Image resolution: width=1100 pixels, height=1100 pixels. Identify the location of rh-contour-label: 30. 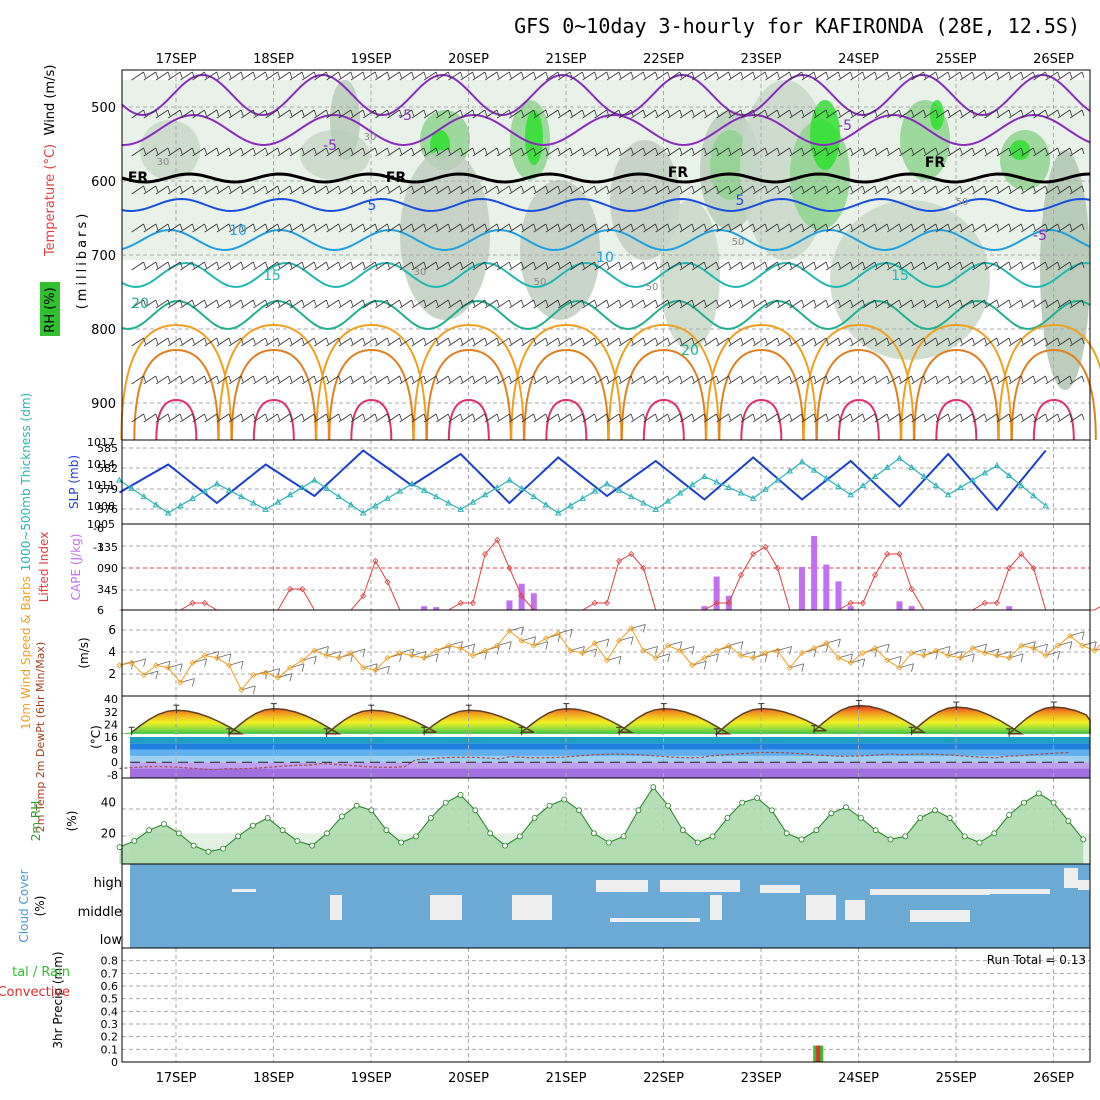
(420, 272).